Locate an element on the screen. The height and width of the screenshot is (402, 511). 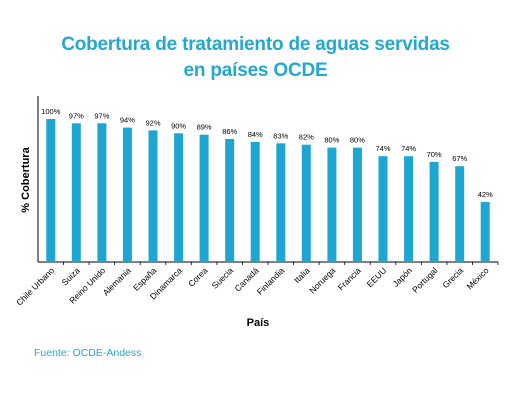
value-label: 84% is located at coordinates (255, 134).